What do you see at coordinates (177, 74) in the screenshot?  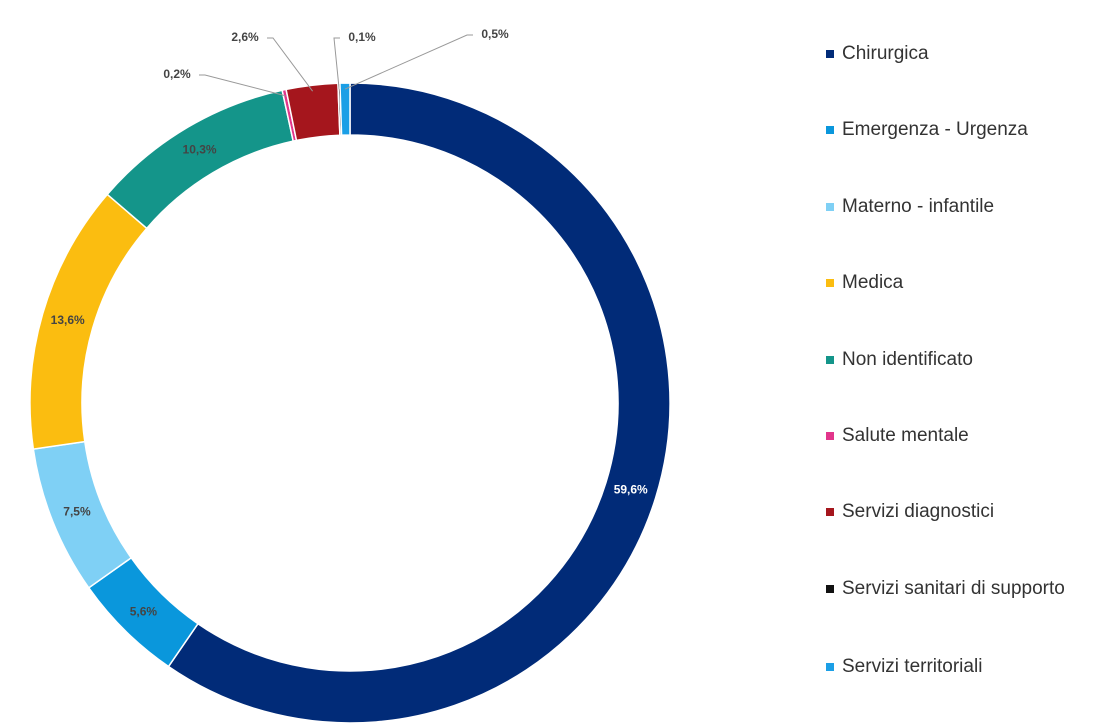 I see `data-label: 0,2%` at bounding box center [177, 74].